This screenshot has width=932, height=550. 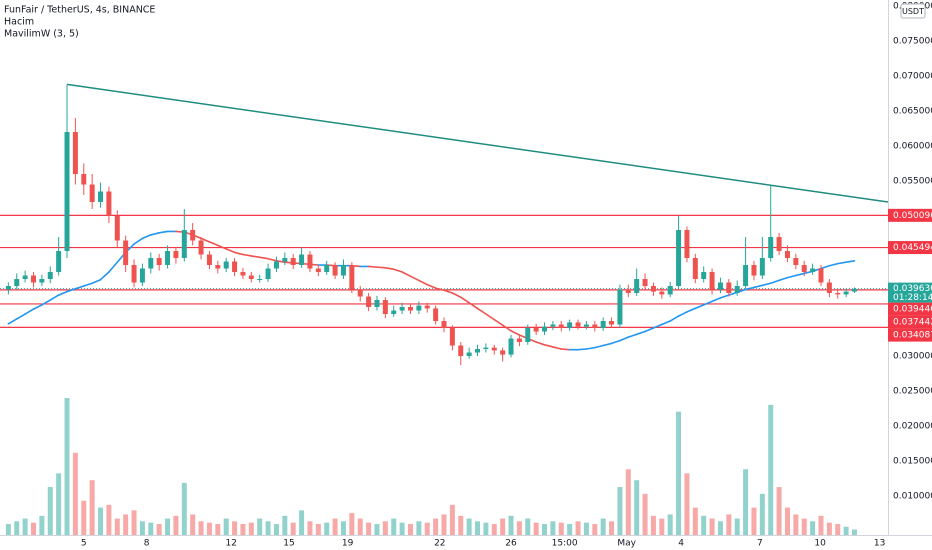 What do you see at coordinates (820, 544) in the screenshot?
I see `x-tick-label: 10` at bounding box center [820, 544].